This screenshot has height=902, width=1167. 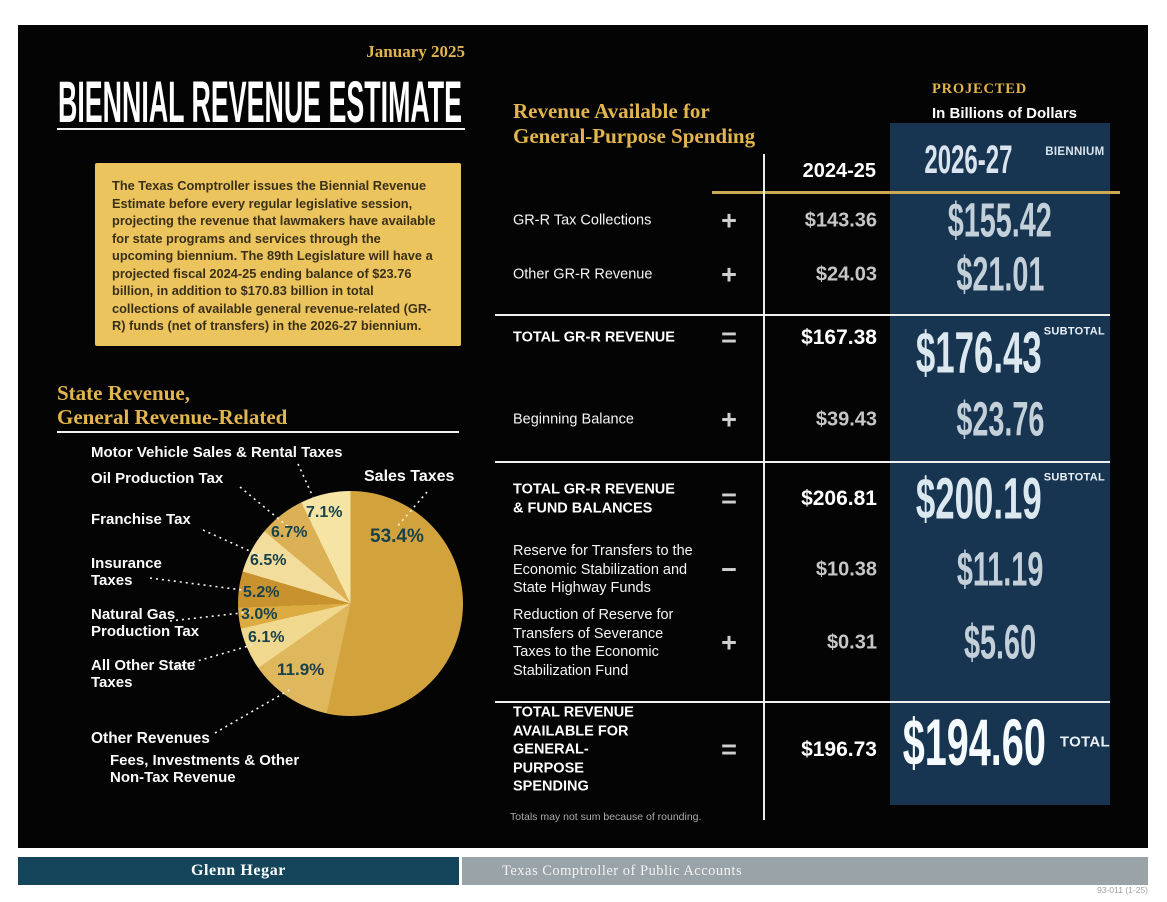 I want to click on column-header-2026-27: 2026-27 BIENNIUM, so click(x=1000, y=160).